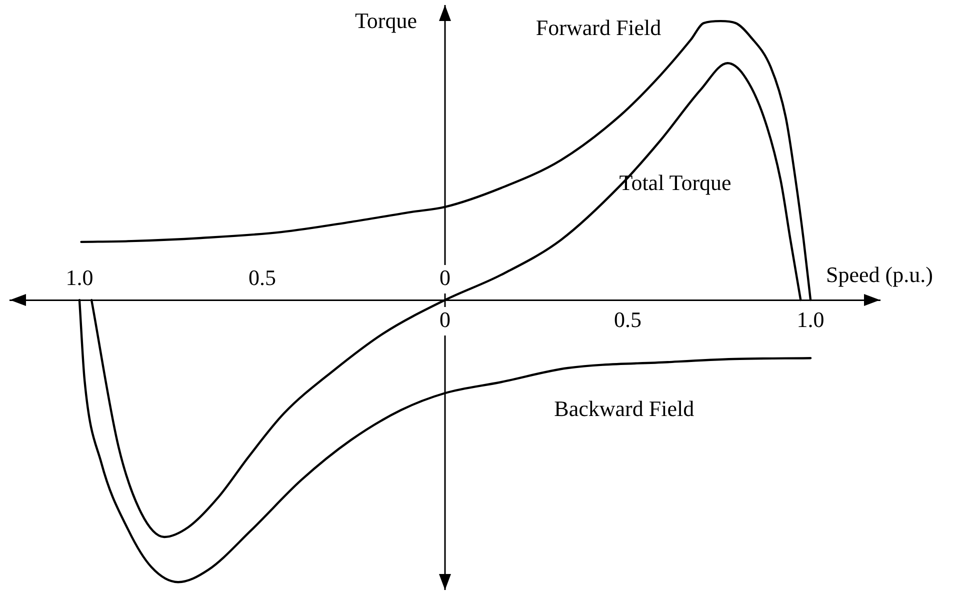 The width and height of the screenshot is (979, 597). I want to click on x2-tick-label: 0, so click(445, 277).